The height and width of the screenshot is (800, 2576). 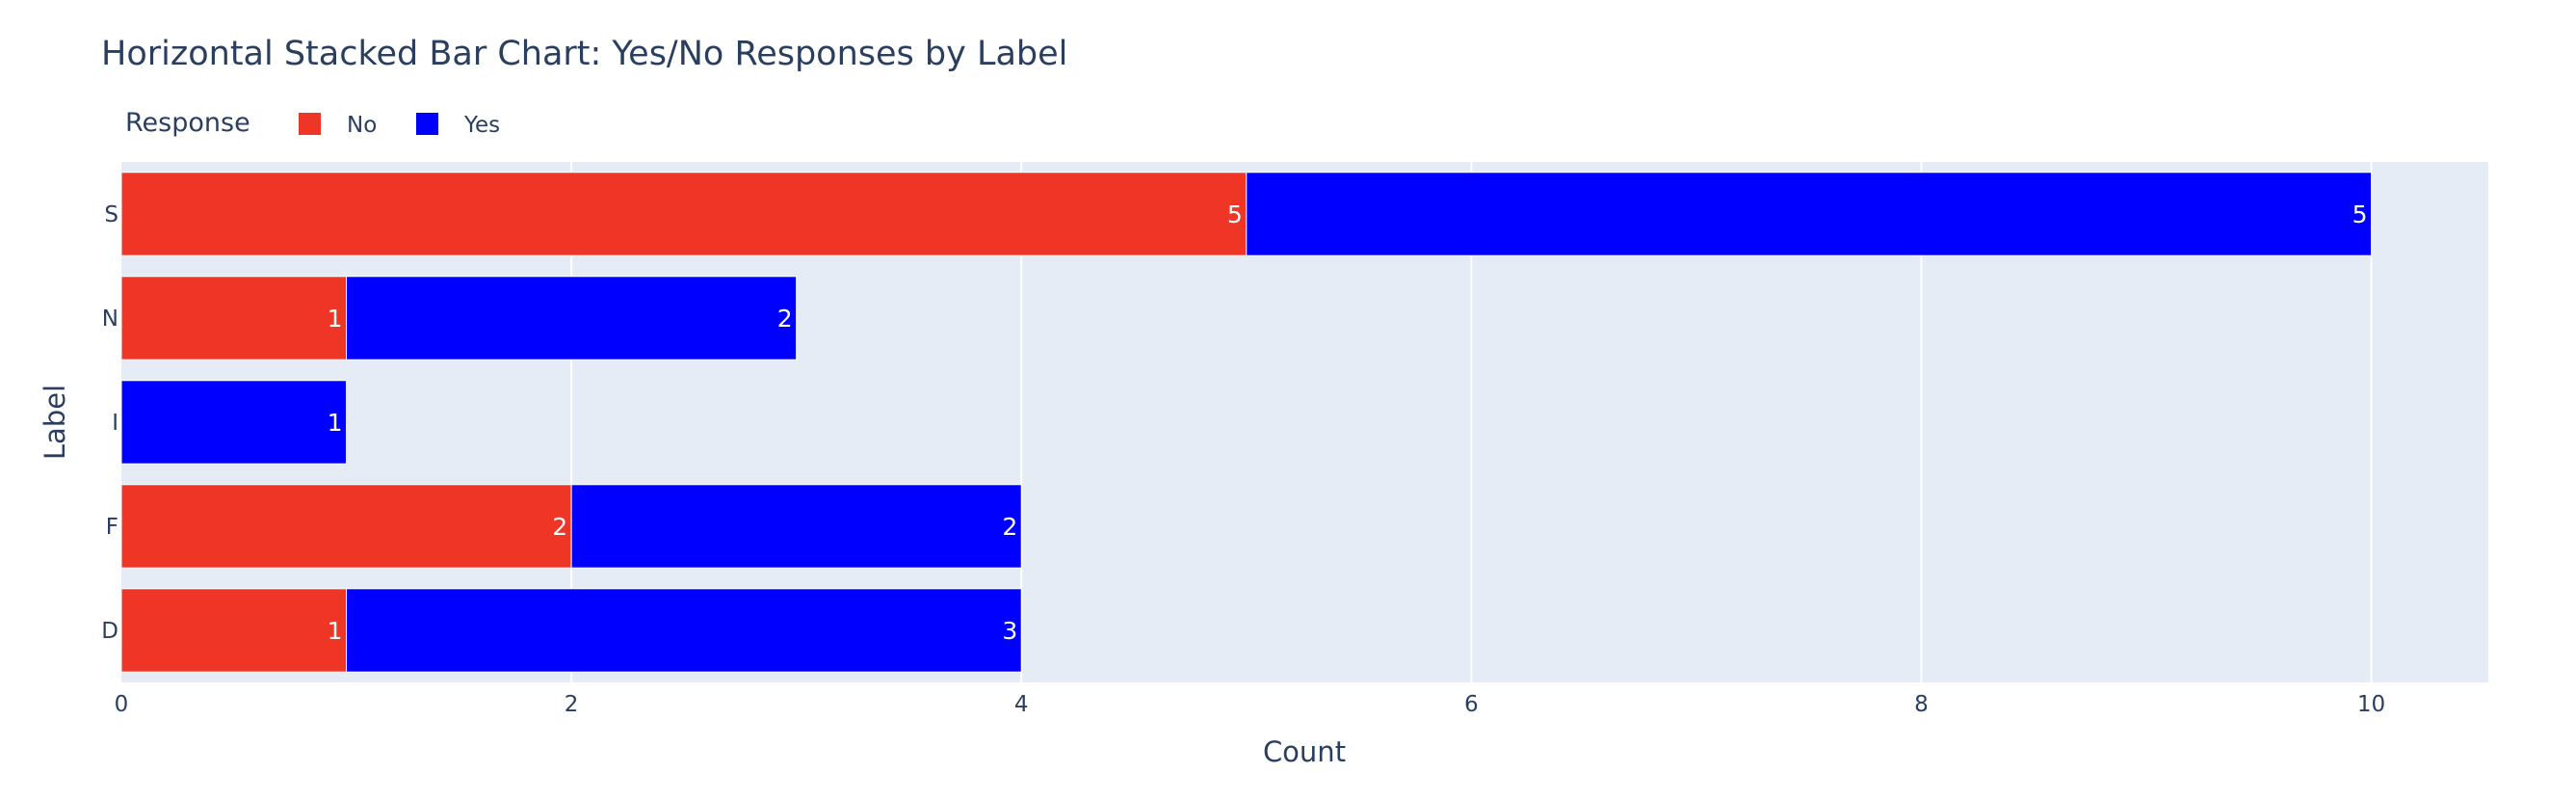 What do you see at coordinates (400, 126) in the screenshot?
I see `legend: No Yes` at bounding box center [400, 126].